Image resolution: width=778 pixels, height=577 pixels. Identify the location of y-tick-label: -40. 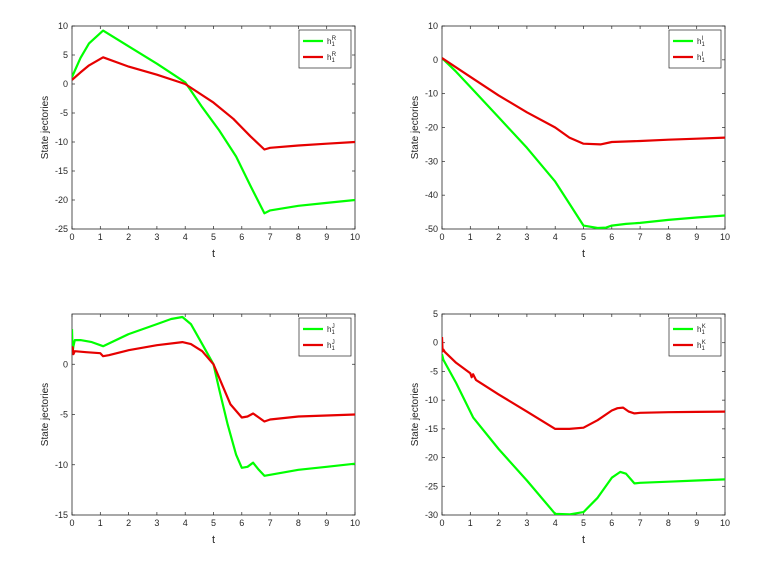
(431, 195).